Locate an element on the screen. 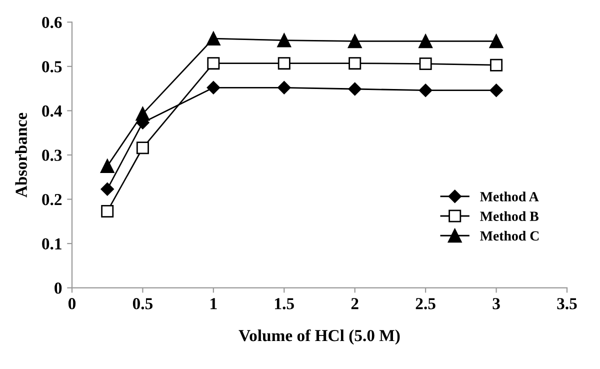 Image resolution: width=600 pixels, height=369 pixels. x-tick-label: 2.5 is located at coordinates (426, 304).